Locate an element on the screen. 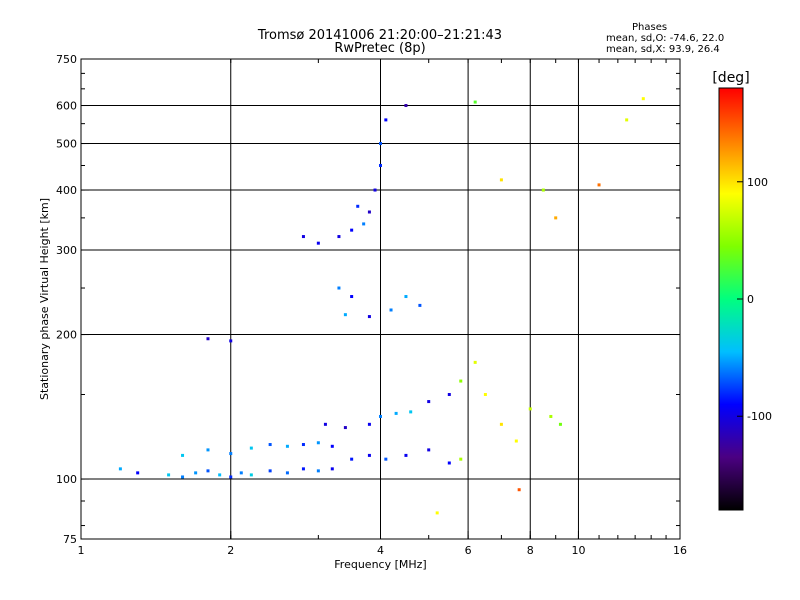 The image size is (800, 600). colorbar-tick-label: -100 is located at coordinates (759, 416).